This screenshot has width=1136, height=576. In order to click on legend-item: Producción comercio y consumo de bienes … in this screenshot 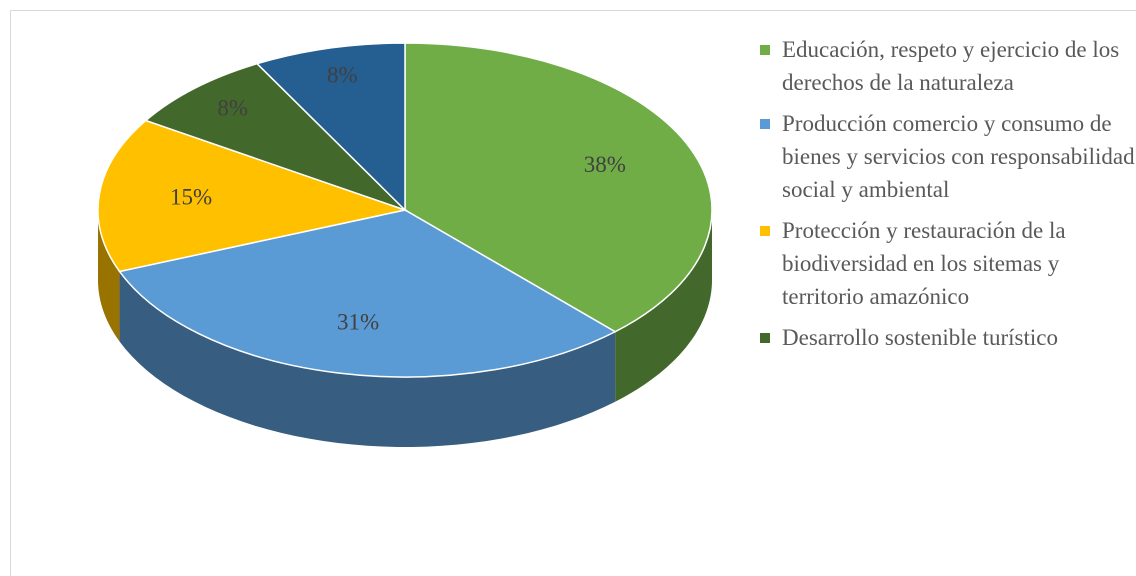, I will do `click(947, 156)`.